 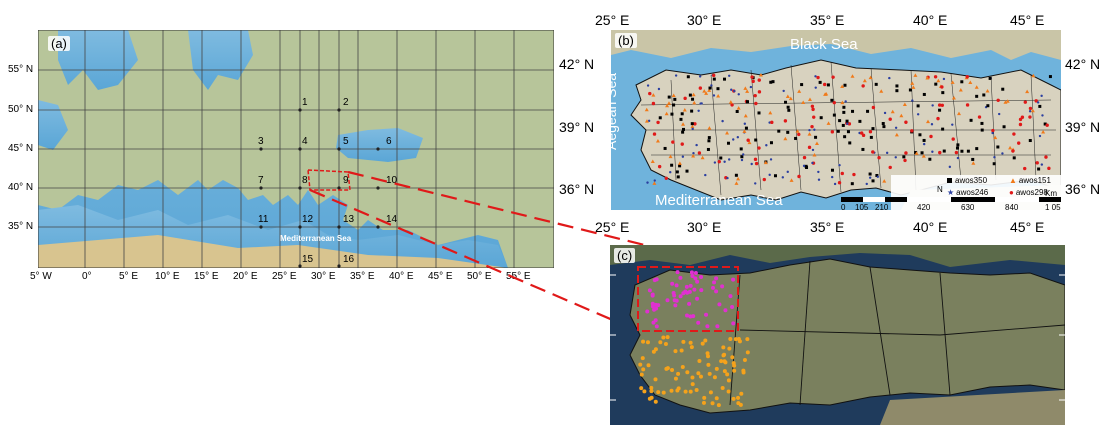 What do you see at coordinates (346, 180) in the screenshot?
I see `grid-point-label: 9` at bounding box center [346, 180].